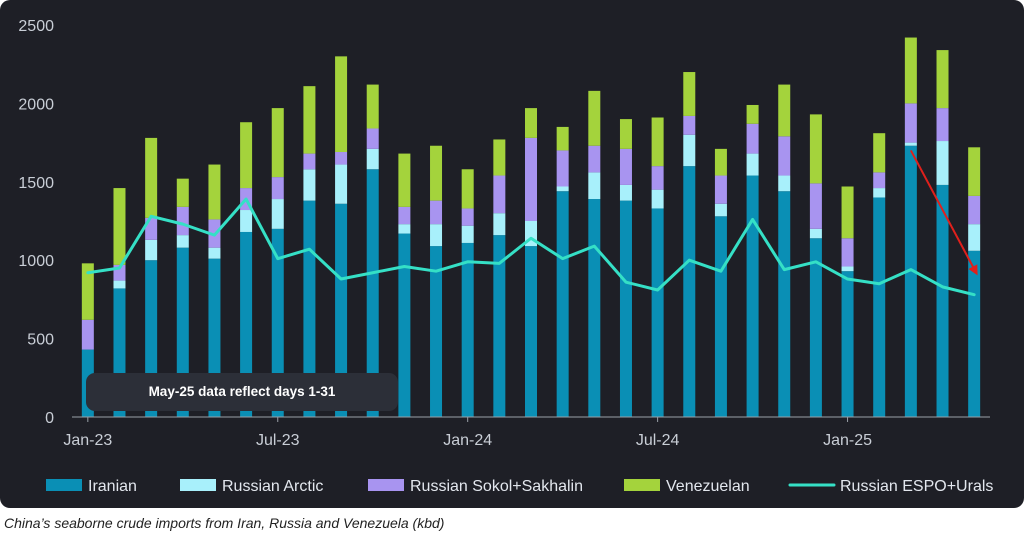  What do you see at coordinates (36, 222) in the screenshot?
I see `y-axis: 0 500 1000 1500 2000 2500` at bounding box center [36, 222].